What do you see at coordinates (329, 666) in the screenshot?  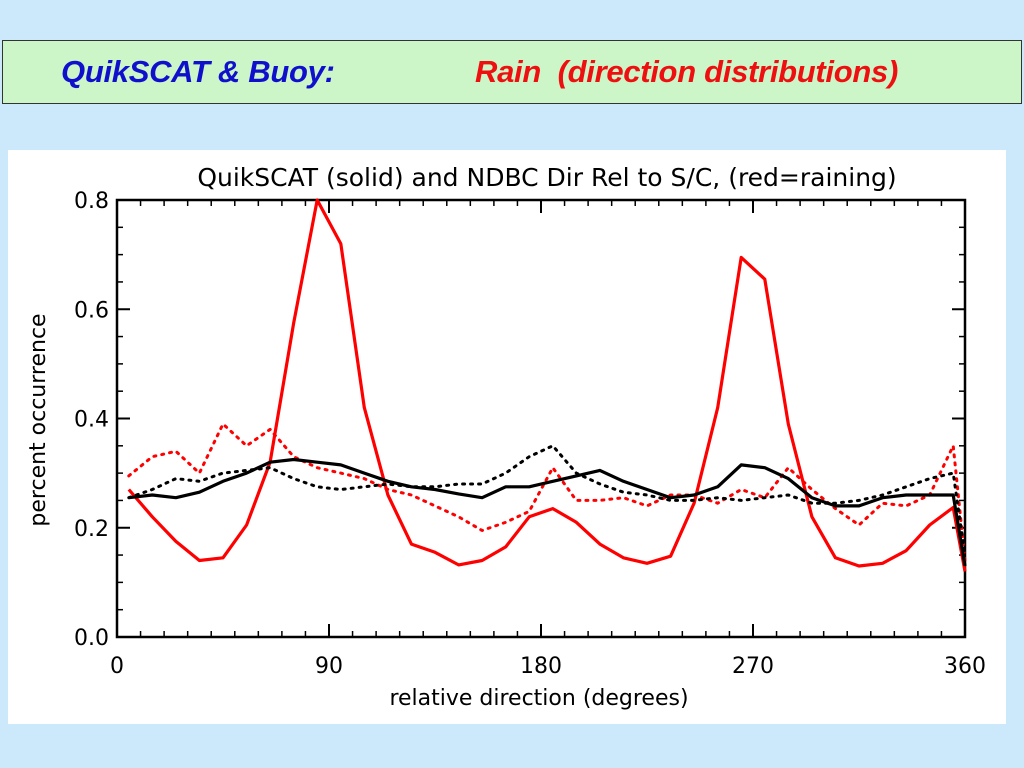 I see `x-tick-label: 90` at bounding box center [329, 666].